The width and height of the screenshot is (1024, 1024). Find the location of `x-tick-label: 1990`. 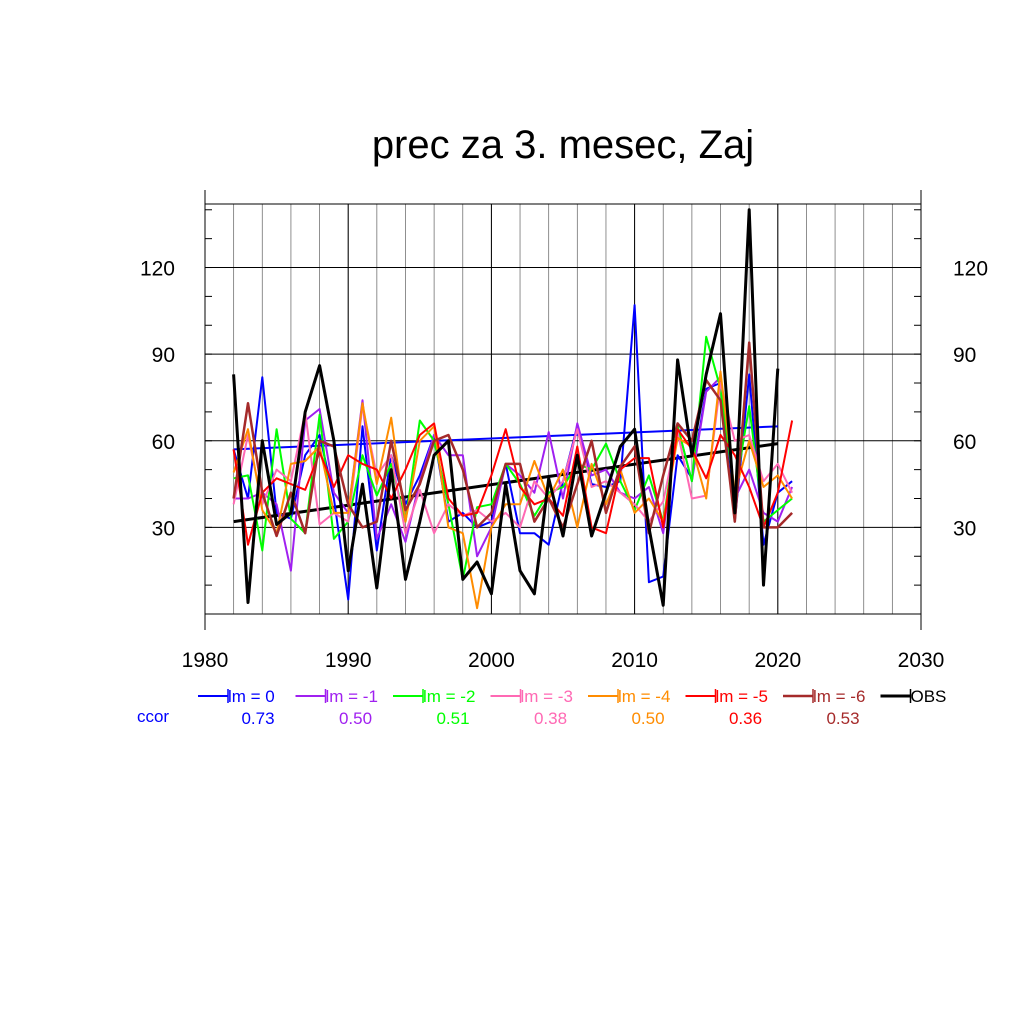

x-tick-label: 1990 is located at coordinates (348, 660).